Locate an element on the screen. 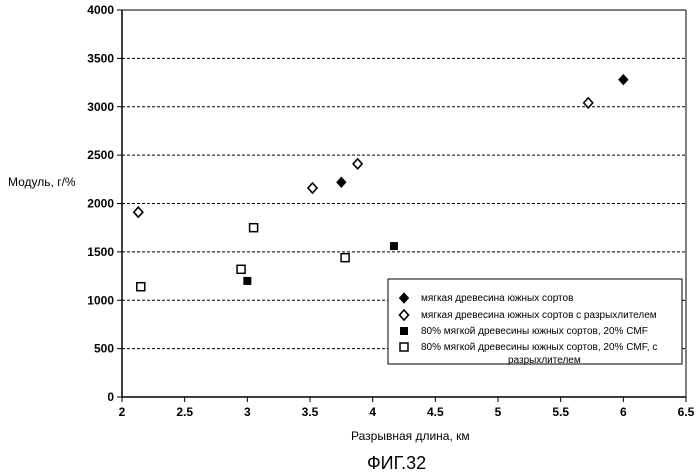 The width and height of the screenshot is (699, 476). legend-label-1: мягкая древесина южных сортов is located at coordinates (497, 298).